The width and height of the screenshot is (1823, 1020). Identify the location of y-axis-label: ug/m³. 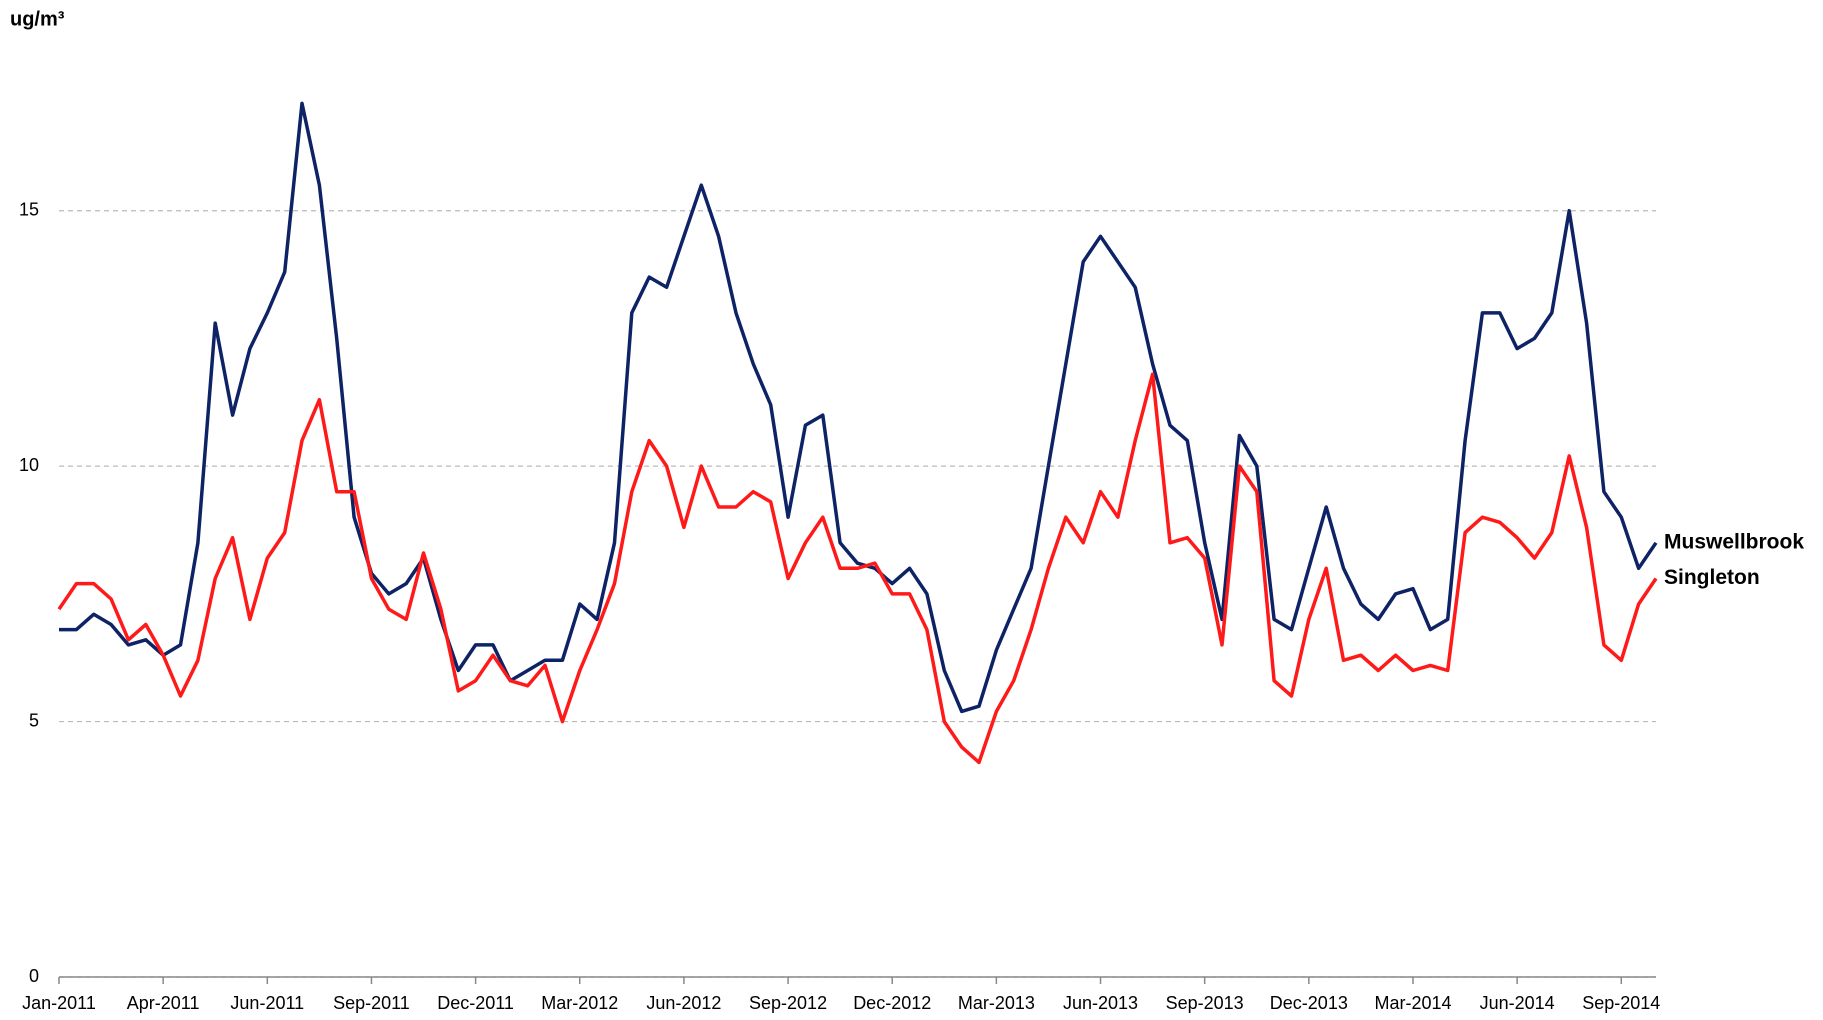
(37, 19).